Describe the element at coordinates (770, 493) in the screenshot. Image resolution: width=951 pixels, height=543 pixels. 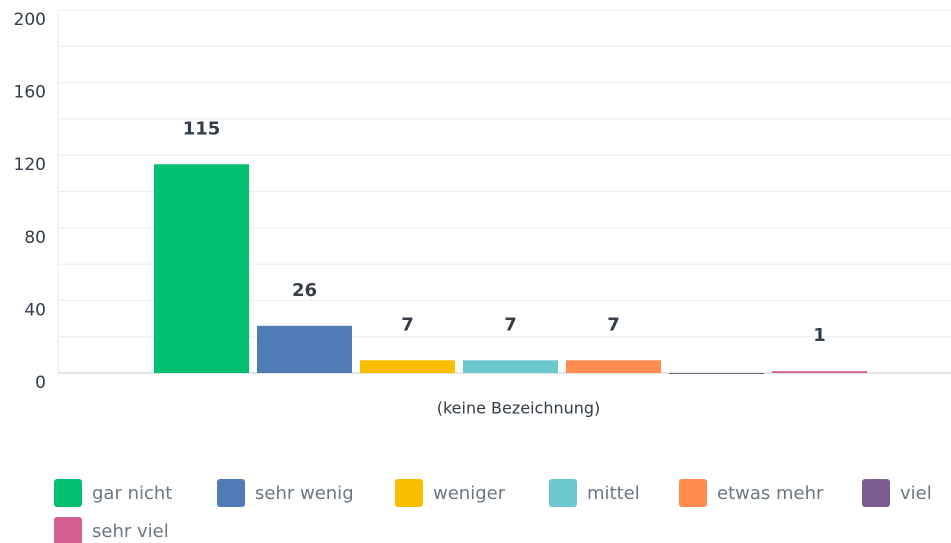
I see `legend-label: etwas mehr` at that location.